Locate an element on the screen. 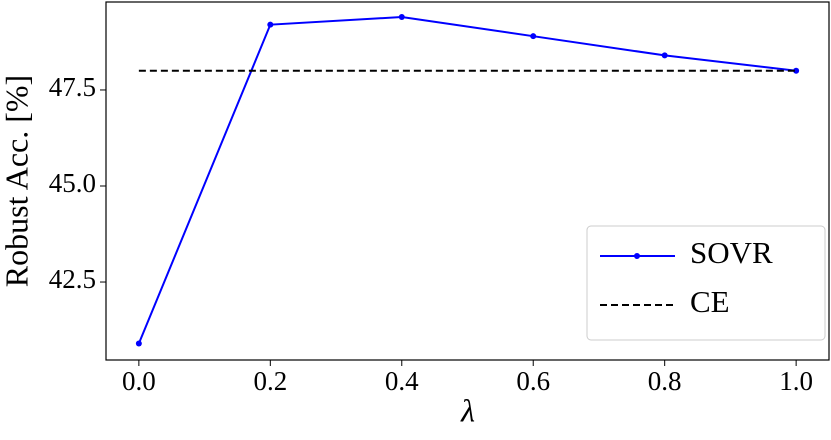 The width and height of the screenshot is (831, 440). x-tick-label: 0.8 is located at coordinates (665, 381).